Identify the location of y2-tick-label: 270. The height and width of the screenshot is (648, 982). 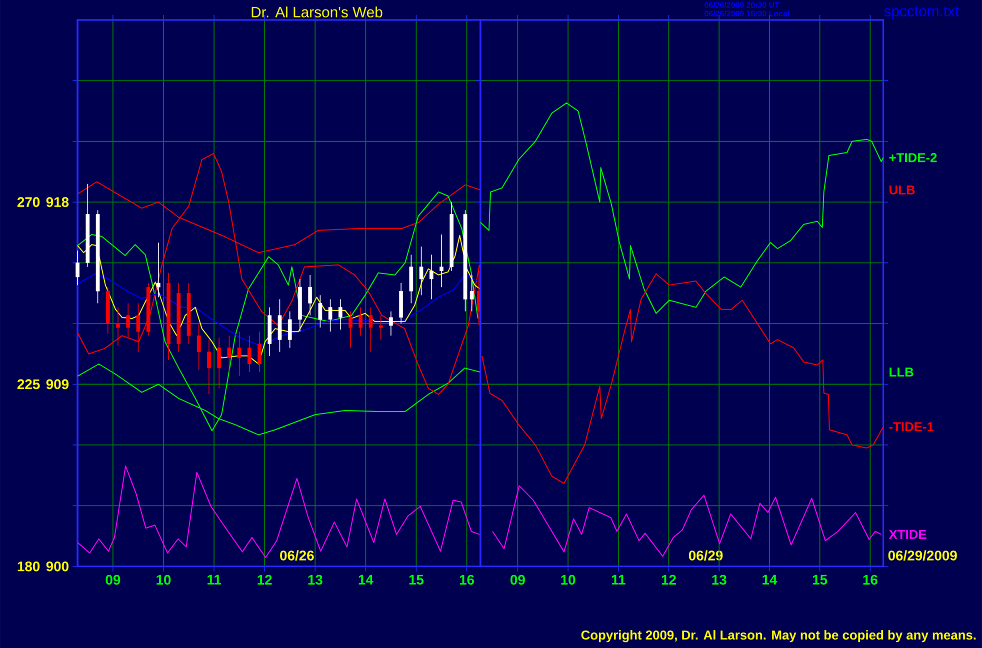
(28, 202).